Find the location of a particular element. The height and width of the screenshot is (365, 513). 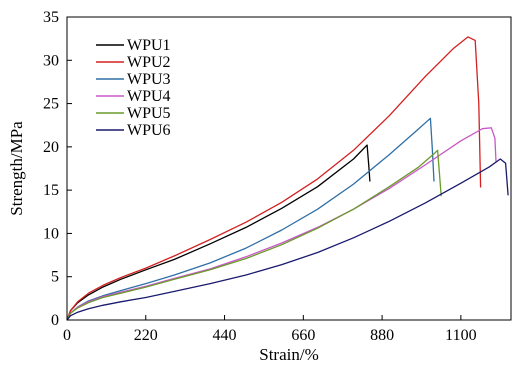

legend-label-wpu5: WPU5 is located at coordinates (149, 113).